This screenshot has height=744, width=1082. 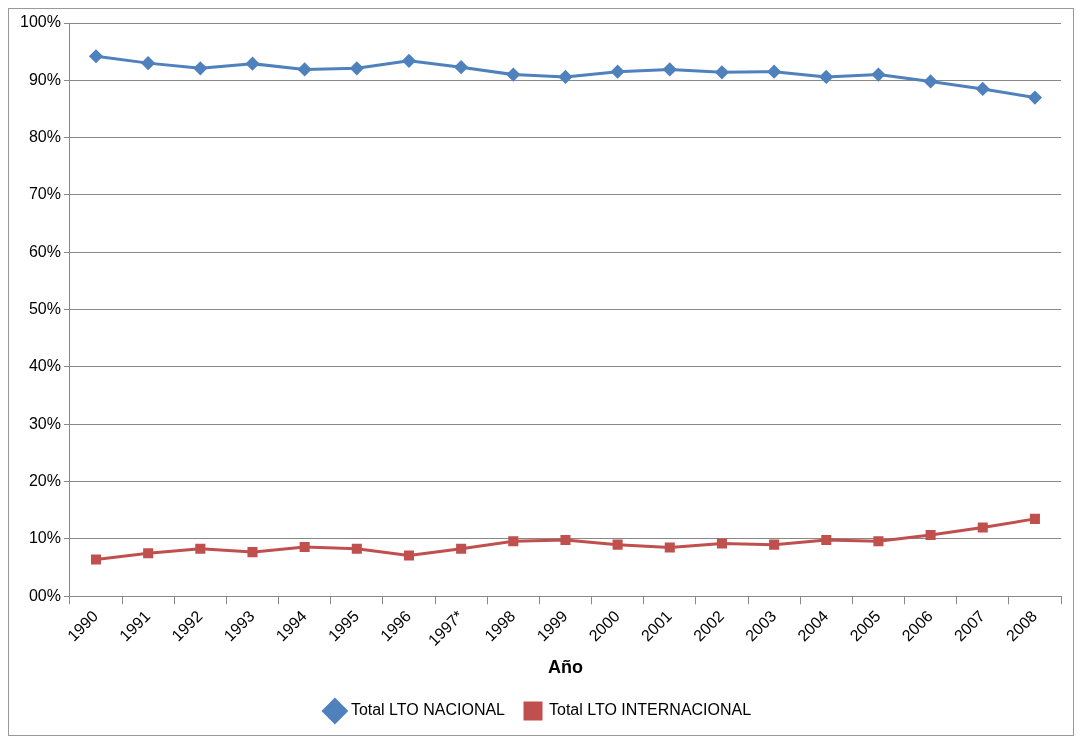 I want to click on y-tick-label: 20%, so click(x=44, y=481).